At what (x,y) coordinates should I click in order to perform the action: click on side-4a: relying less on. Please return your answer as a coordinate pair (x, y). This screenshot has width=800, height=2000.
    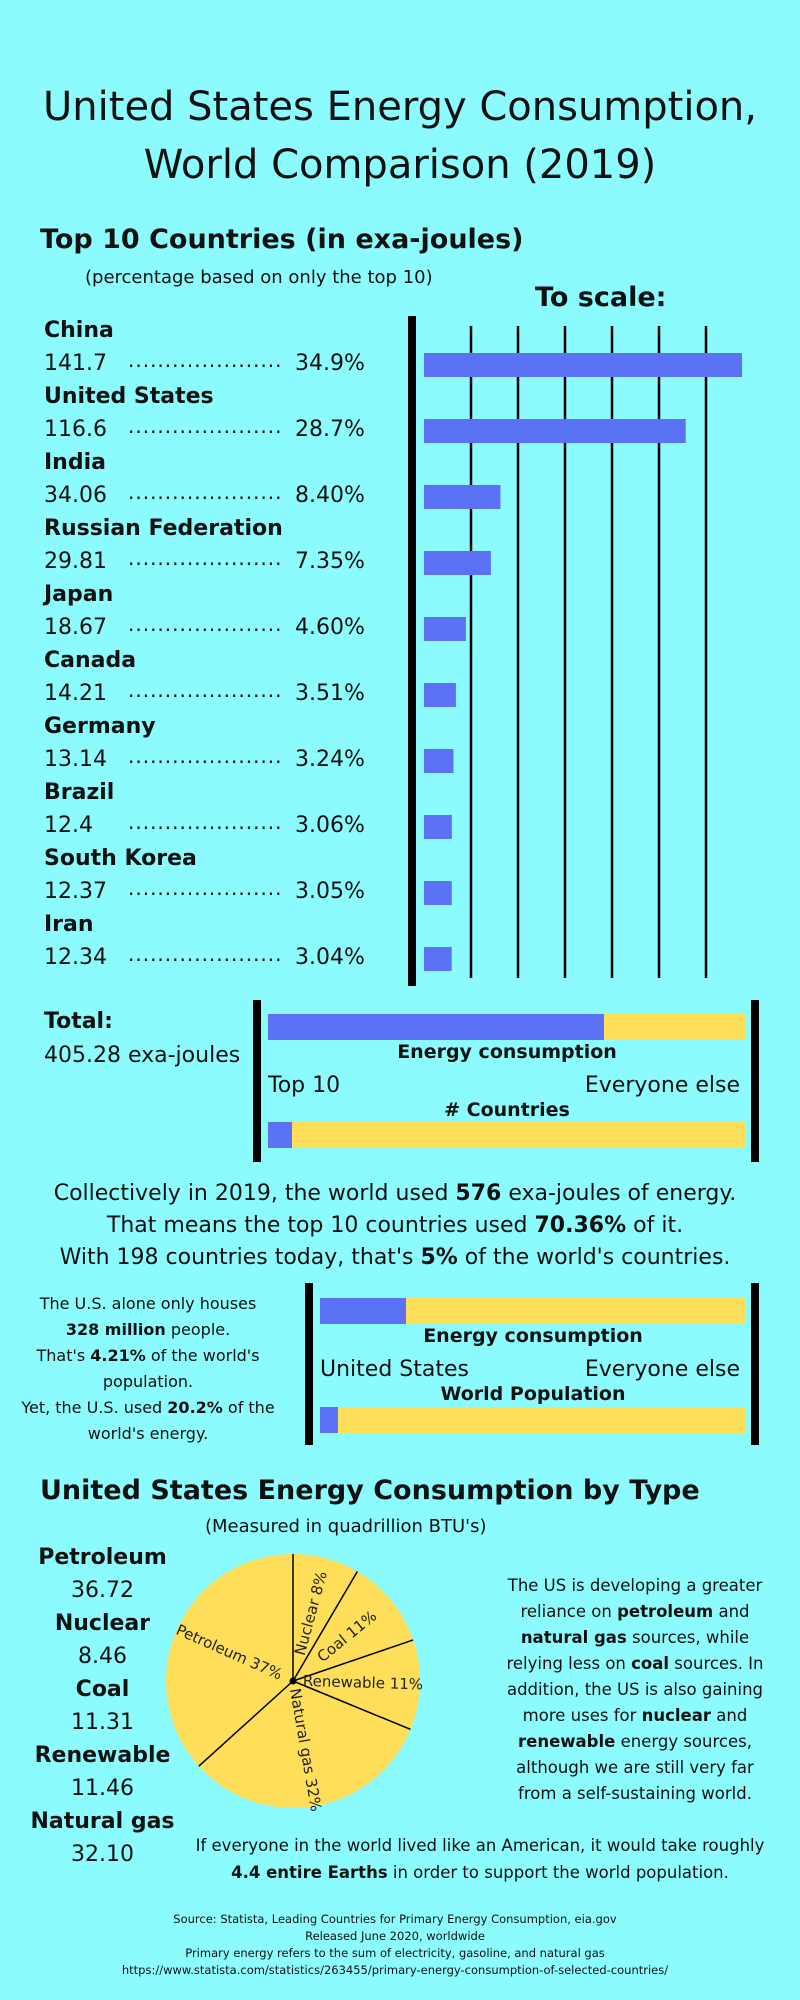
    Looking at the image, I should click on (569, 1663).